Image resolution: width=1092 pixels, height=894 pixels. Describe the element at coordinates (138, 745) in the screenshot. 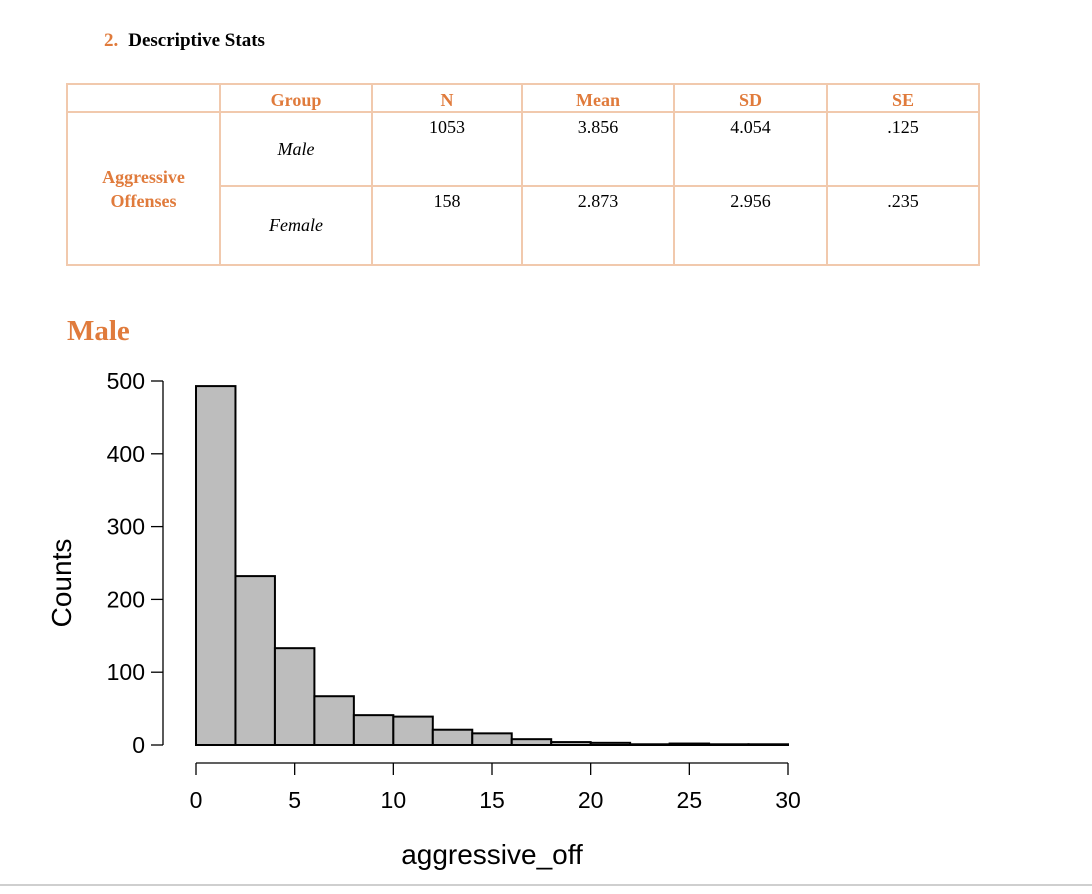

I see `y-tick-label: 0` at that location.